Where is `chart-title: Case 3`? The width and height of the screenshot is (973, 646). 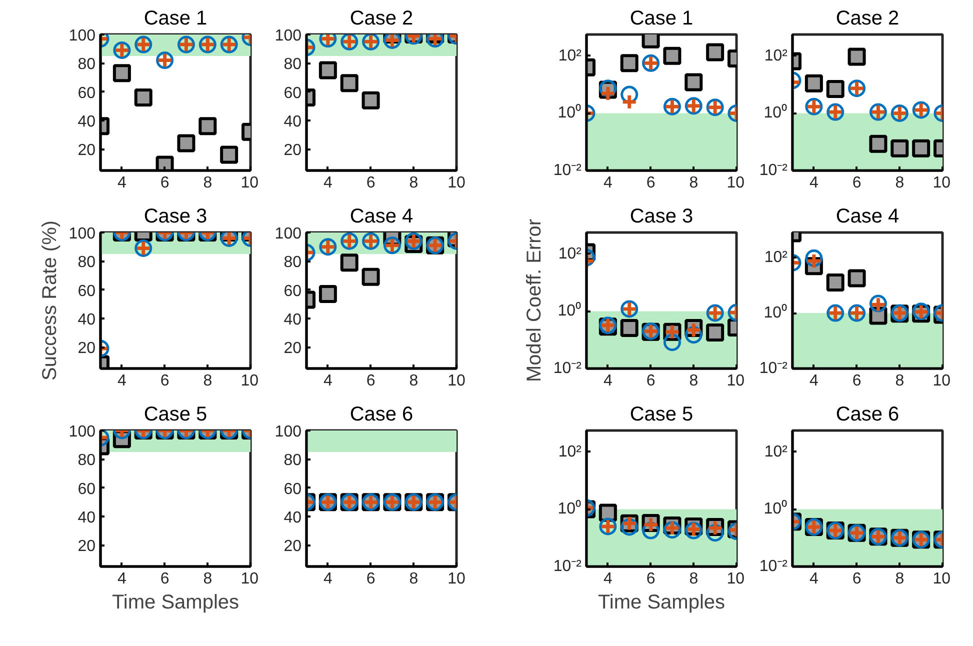 chart-title: Case 3 is located at coordinates (176, 217).